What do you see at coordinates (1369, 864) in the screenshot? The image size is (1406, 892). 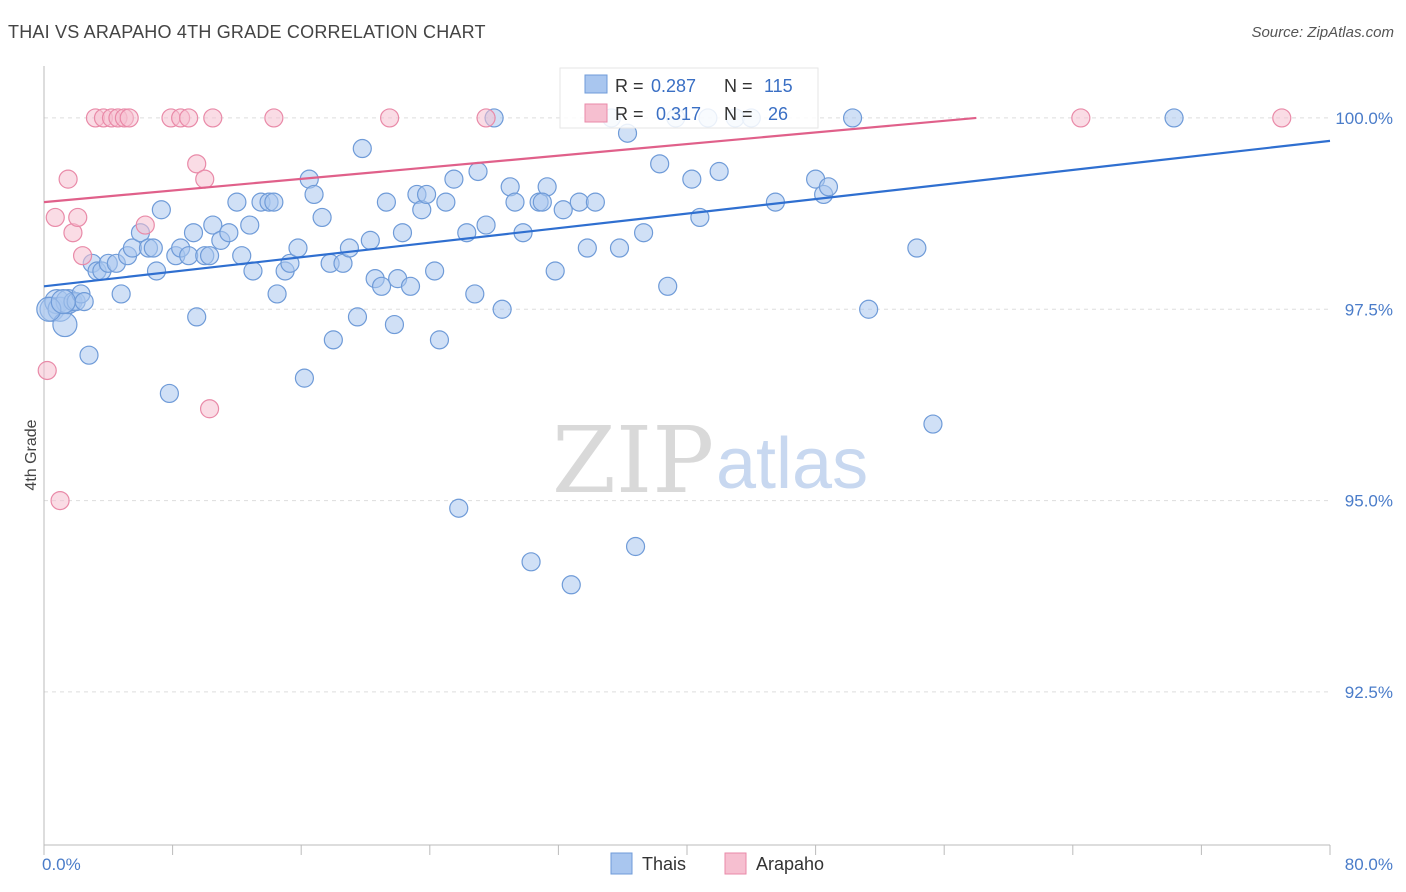 I see `x-tick-label: 80.0%` at bounding box center [1369, 864].